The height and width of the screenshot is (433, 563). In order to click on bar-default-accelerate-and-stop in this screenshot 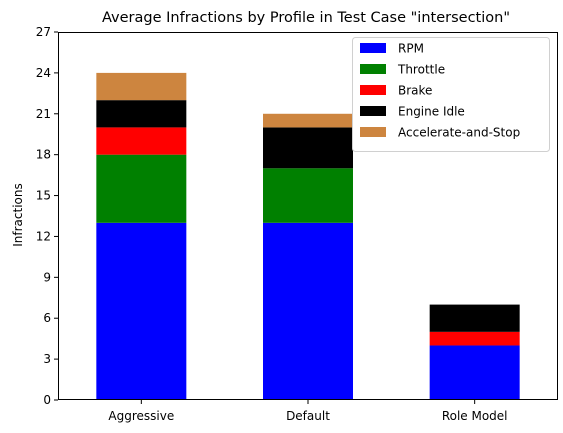, I will do `click(308, 120)`.